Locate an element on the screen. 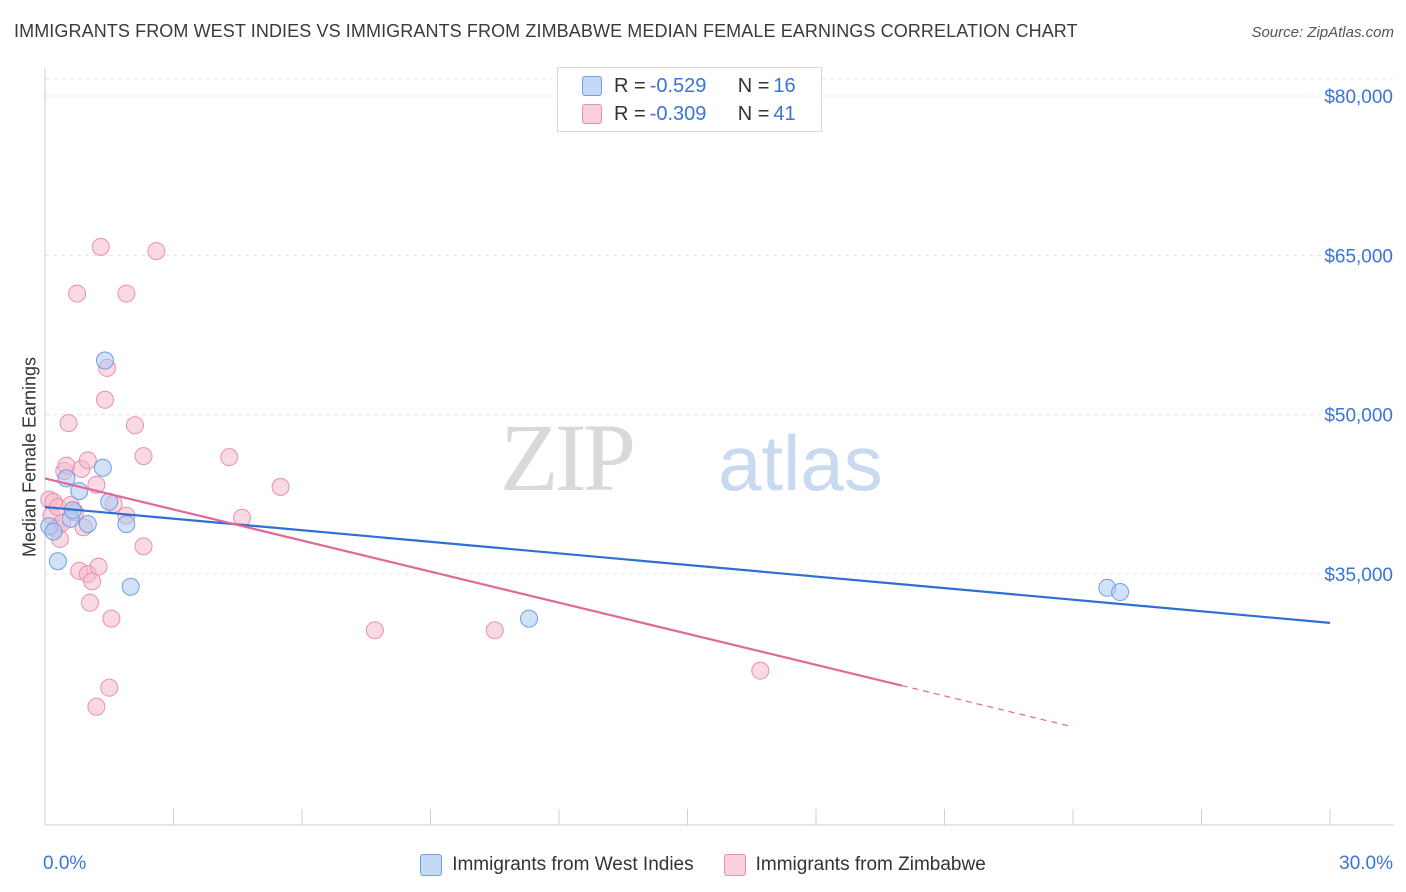 The height and width of the screenshot is (892, 1406). y-axis-title: Median Female Earnings is located at coordinates (29, 457).